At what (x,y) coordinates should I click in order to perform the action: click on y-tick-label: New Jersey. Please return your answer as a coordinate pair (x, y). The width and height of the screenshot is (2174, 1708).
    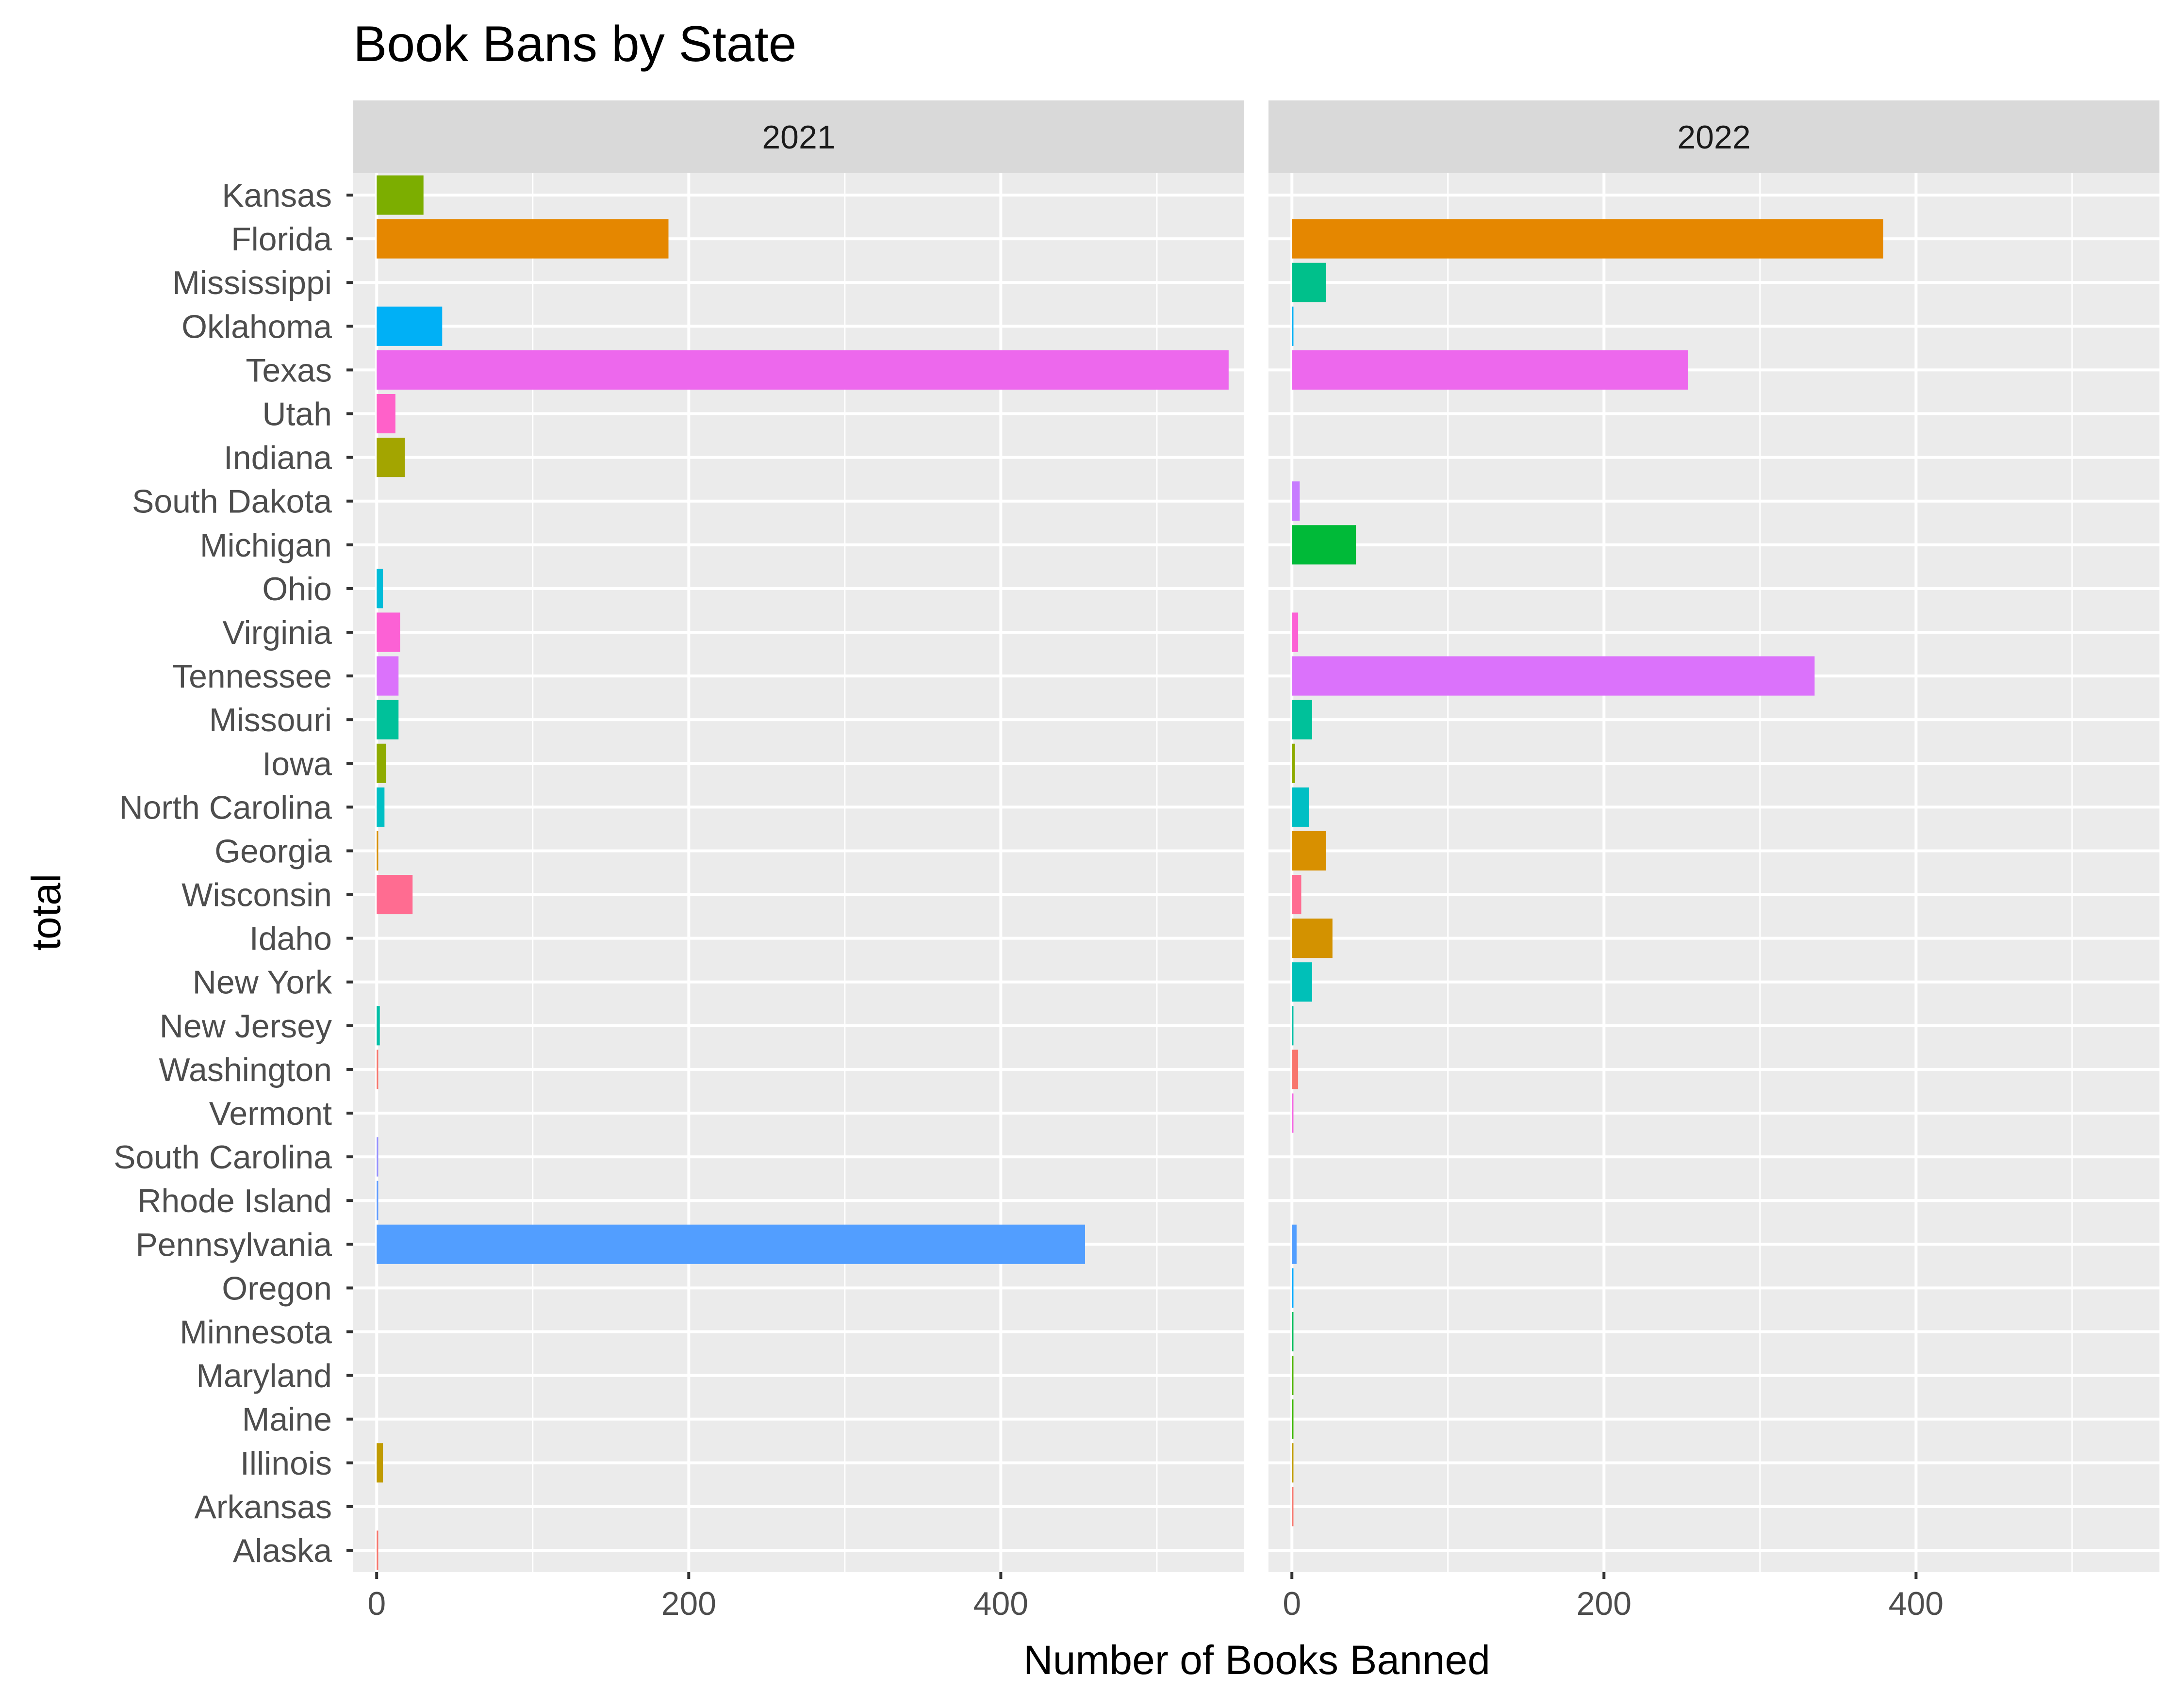
    Looking at the image, I should click on (246, 1026).